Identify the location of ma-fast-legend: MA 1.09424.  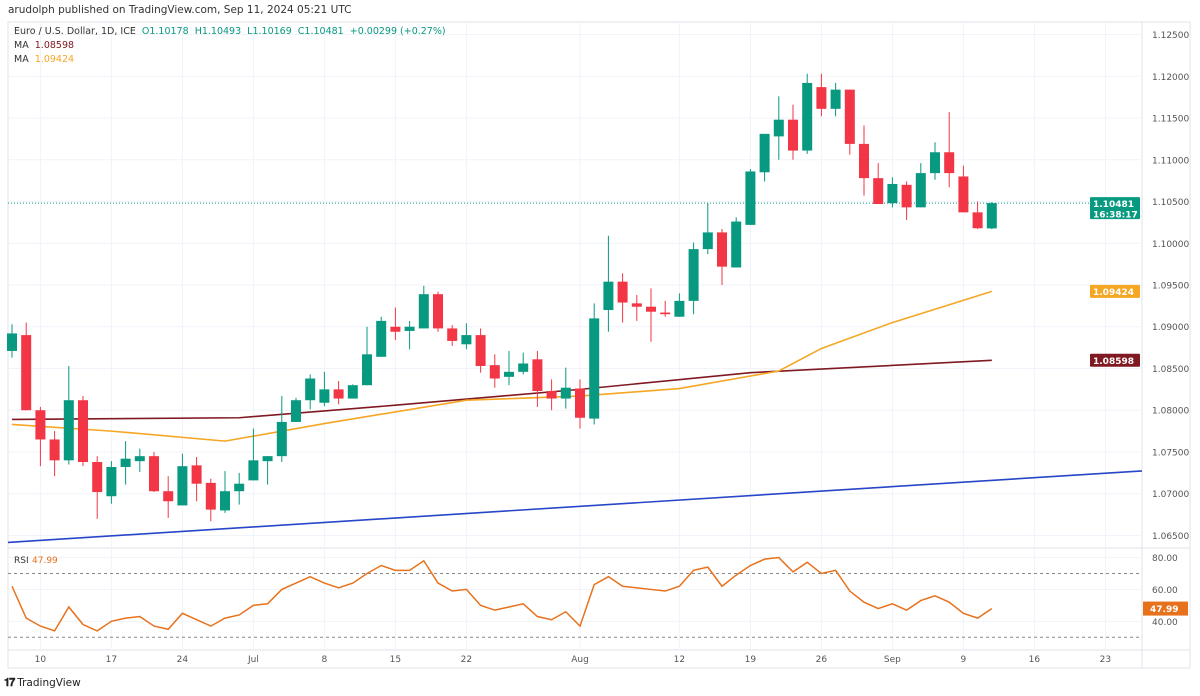
(230, 60).